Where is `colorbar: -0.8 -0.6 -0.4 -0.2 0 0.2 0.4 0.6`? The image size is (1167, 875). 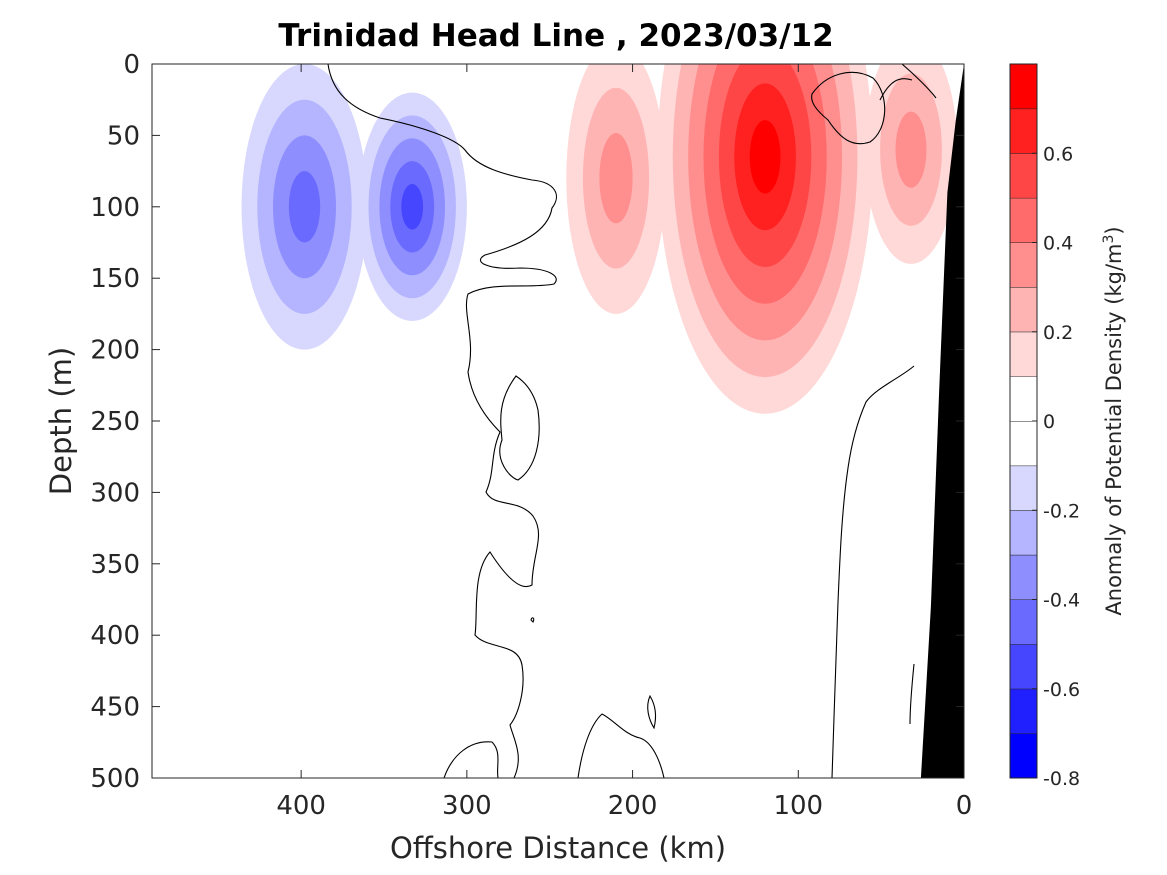
colorbar: -0.8 -0.6 -0.4 -0.2 0 0.2 0.4 0.6 is located at coordinates (1044, 426).